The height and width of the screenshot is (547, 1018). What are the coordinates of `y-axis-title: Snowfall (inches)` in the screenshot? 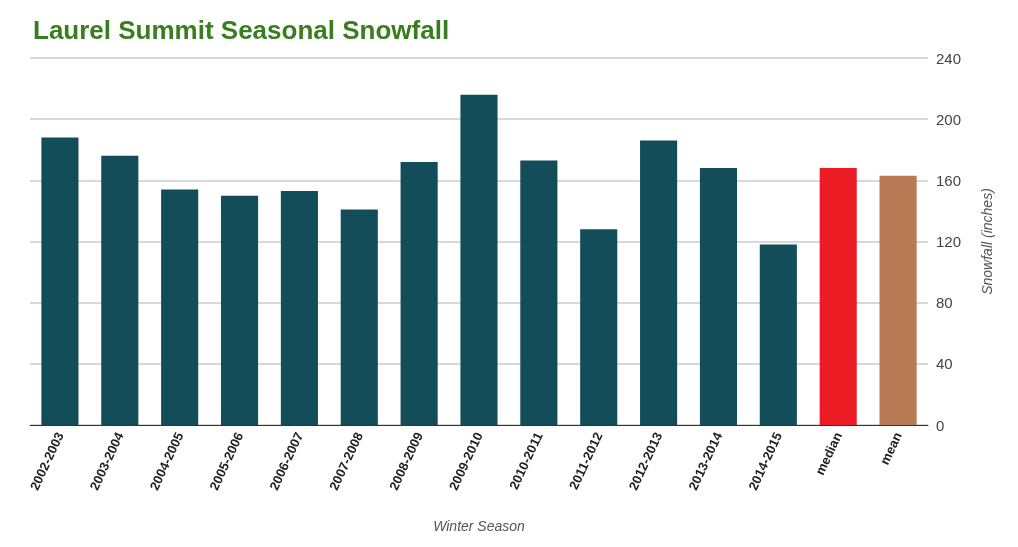 It's located at (987, 241).